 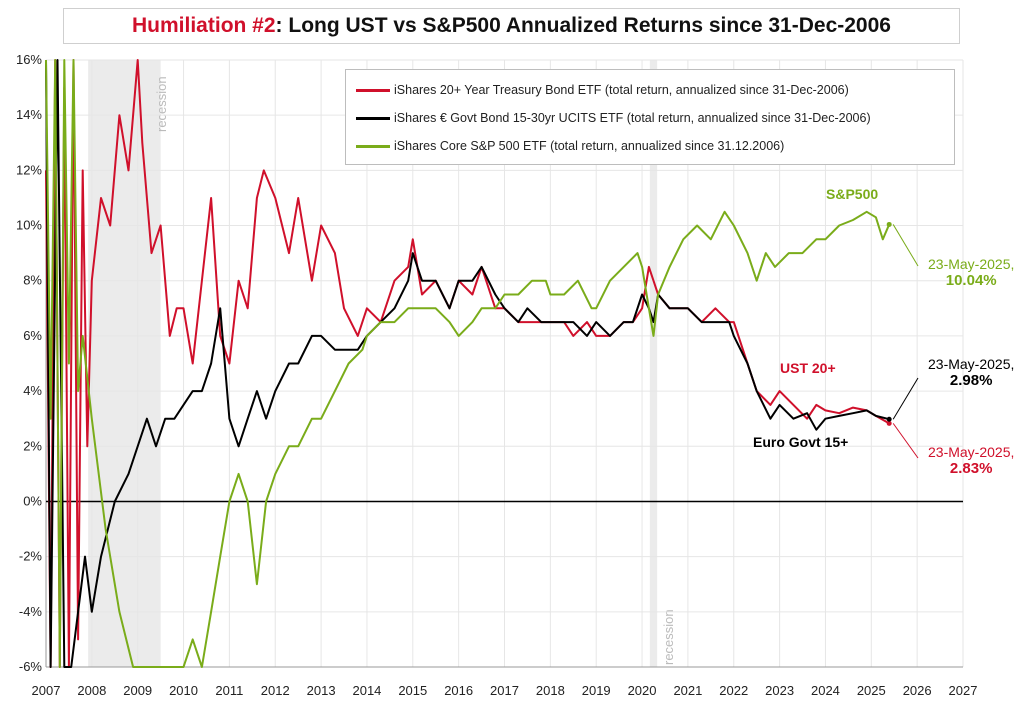 What do you see at coordinates (733, 690) in the screenshot?
I see `x-tick-label: 2022` at bounding box center [733, 690].